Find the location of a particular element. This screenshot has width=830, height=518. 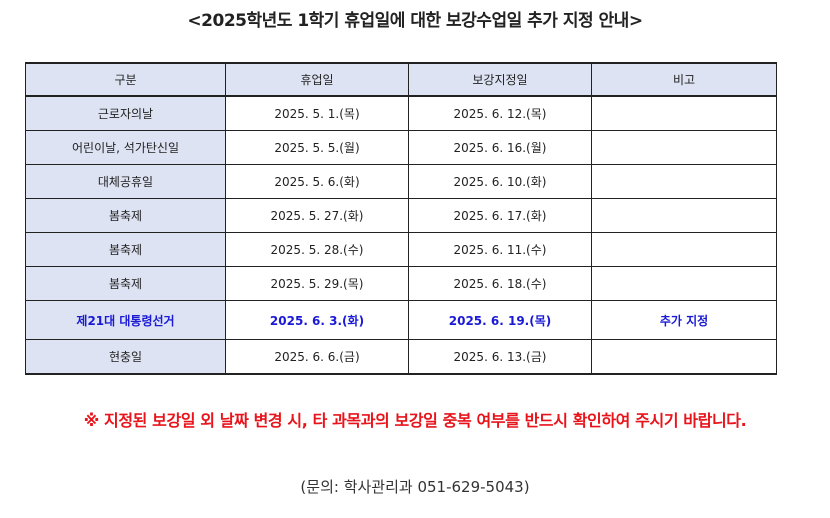

row-makeup-date: 2025. 6. 10.(화) is located at coordinates (500, 181).